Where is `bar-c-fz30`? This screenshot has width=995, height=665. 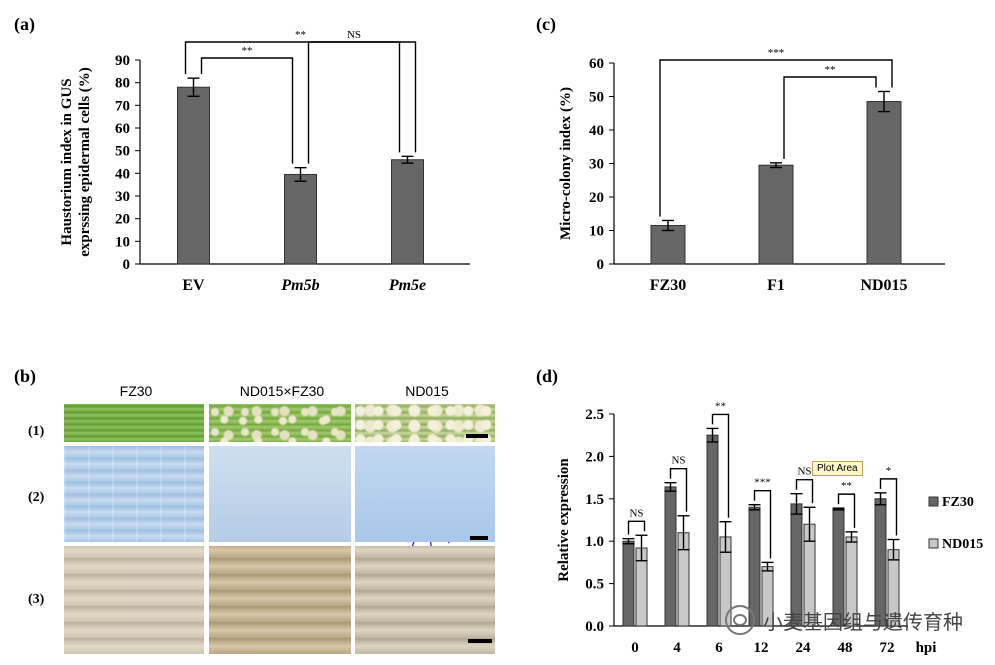 bar-c-fz30 is located at coordinates (668, 244).